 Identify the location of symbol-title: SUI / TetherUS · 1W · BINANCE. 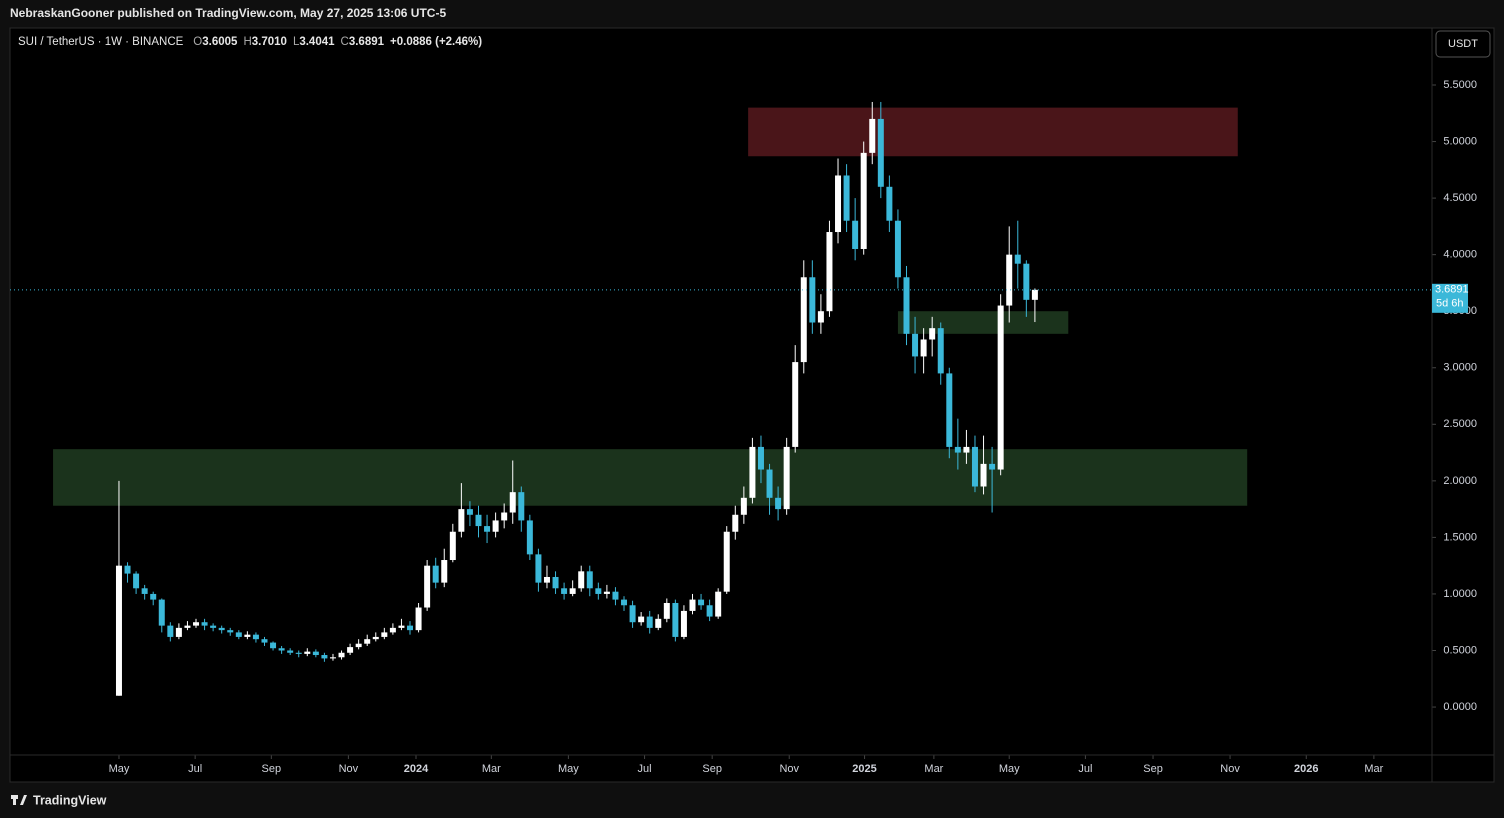
(101, 42).